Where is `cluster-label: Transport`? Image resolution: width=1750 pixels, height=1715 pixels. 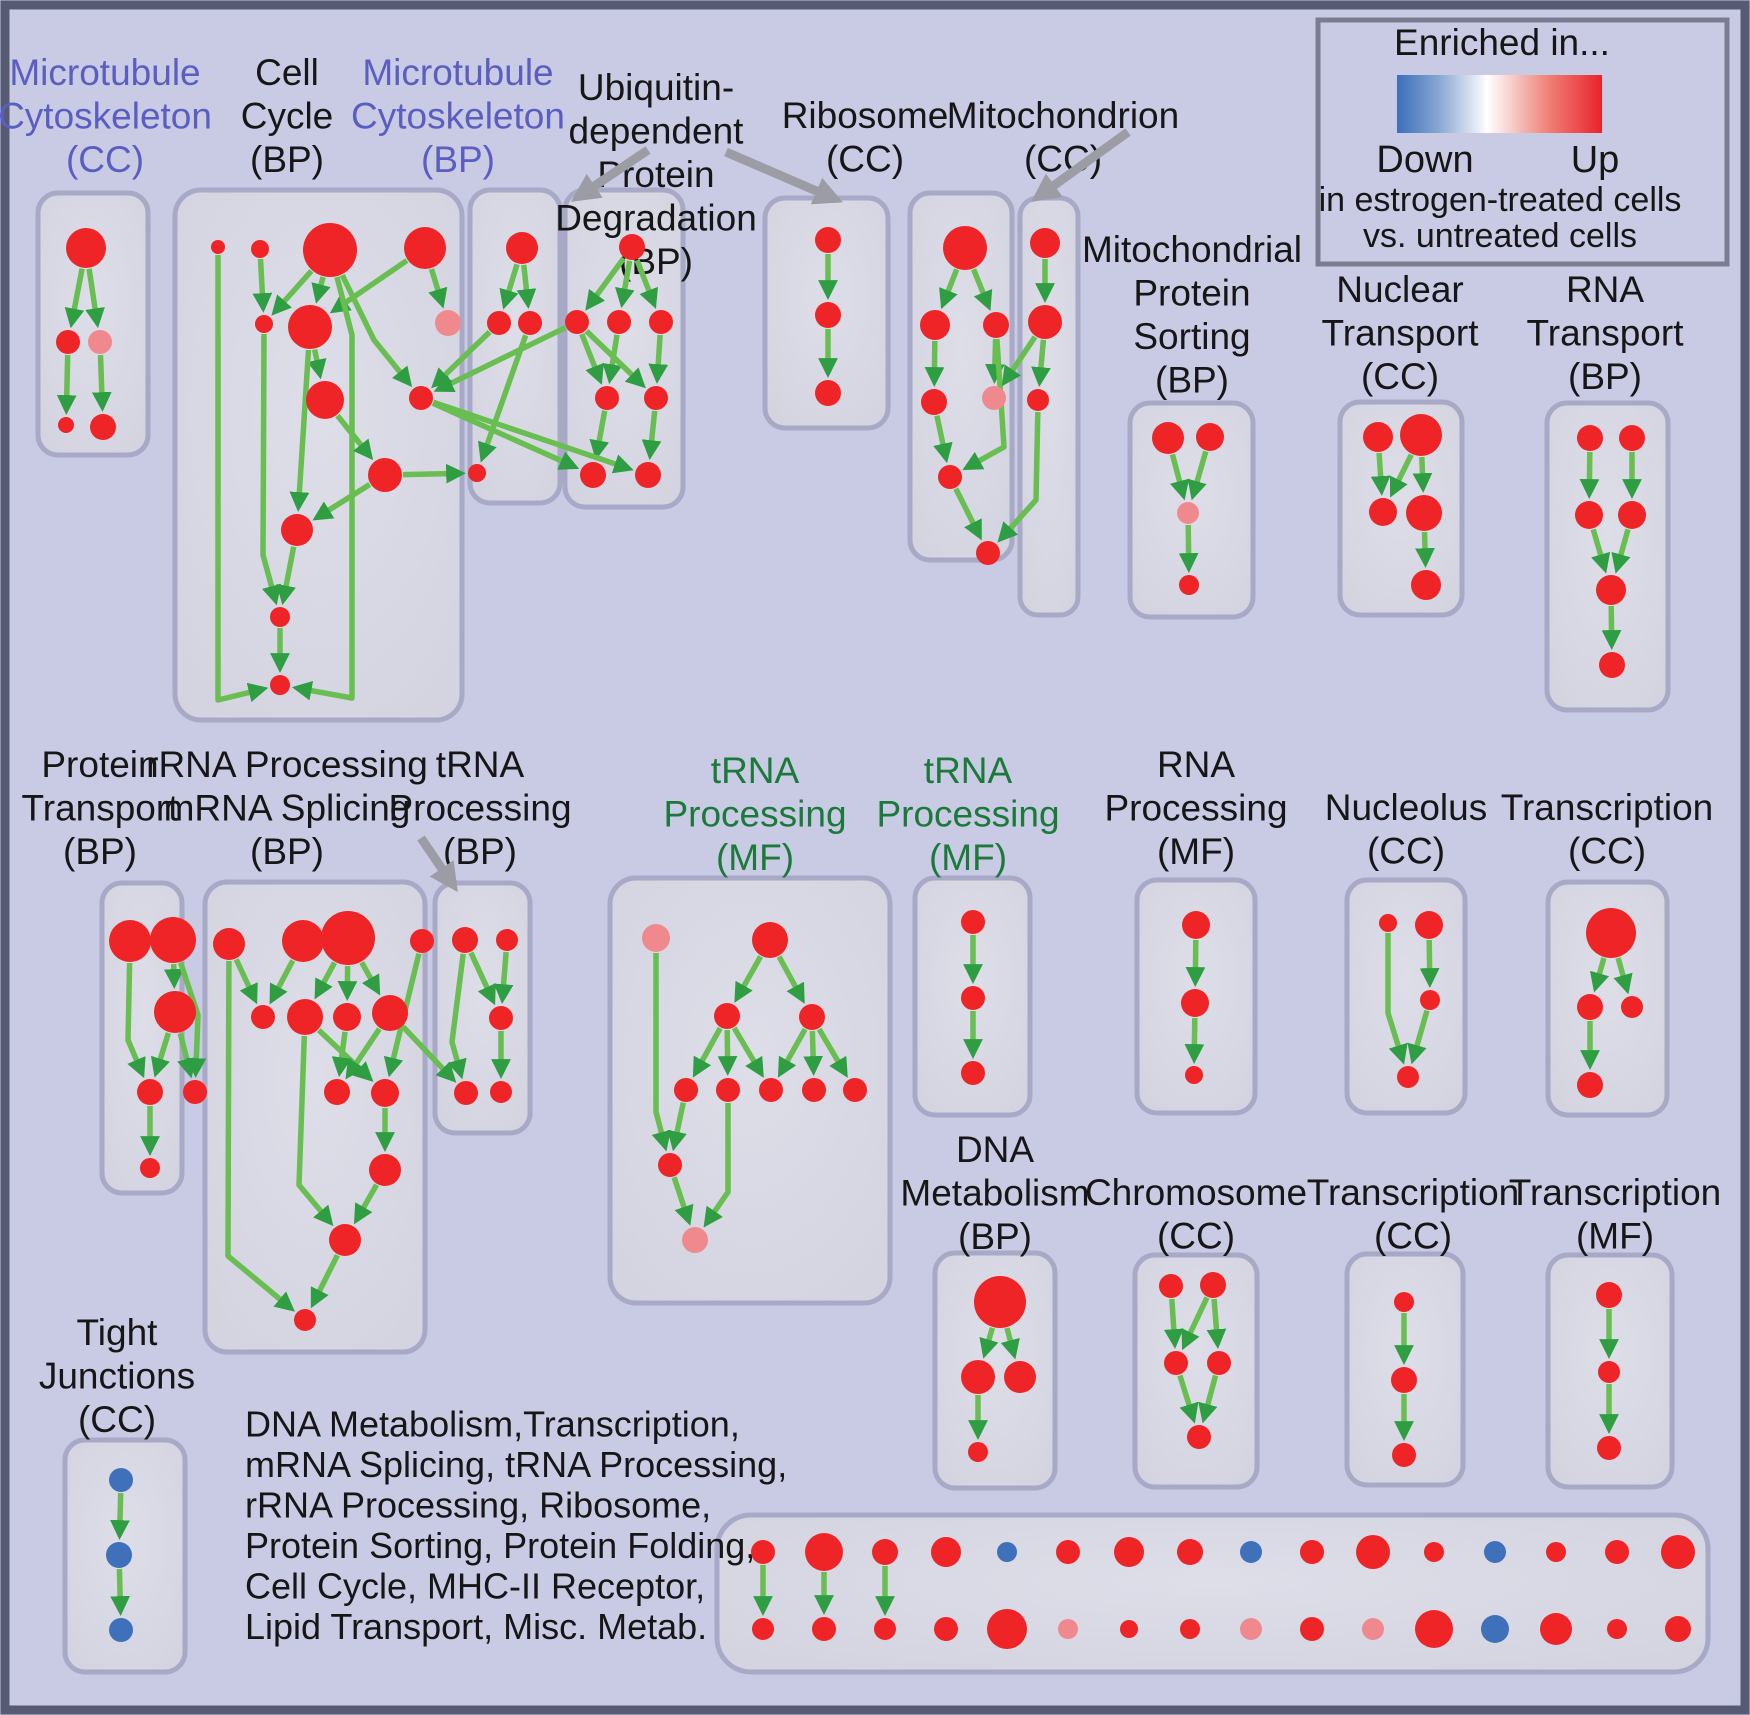 cluster-label: Transport is located at coordinates (1401, 332).